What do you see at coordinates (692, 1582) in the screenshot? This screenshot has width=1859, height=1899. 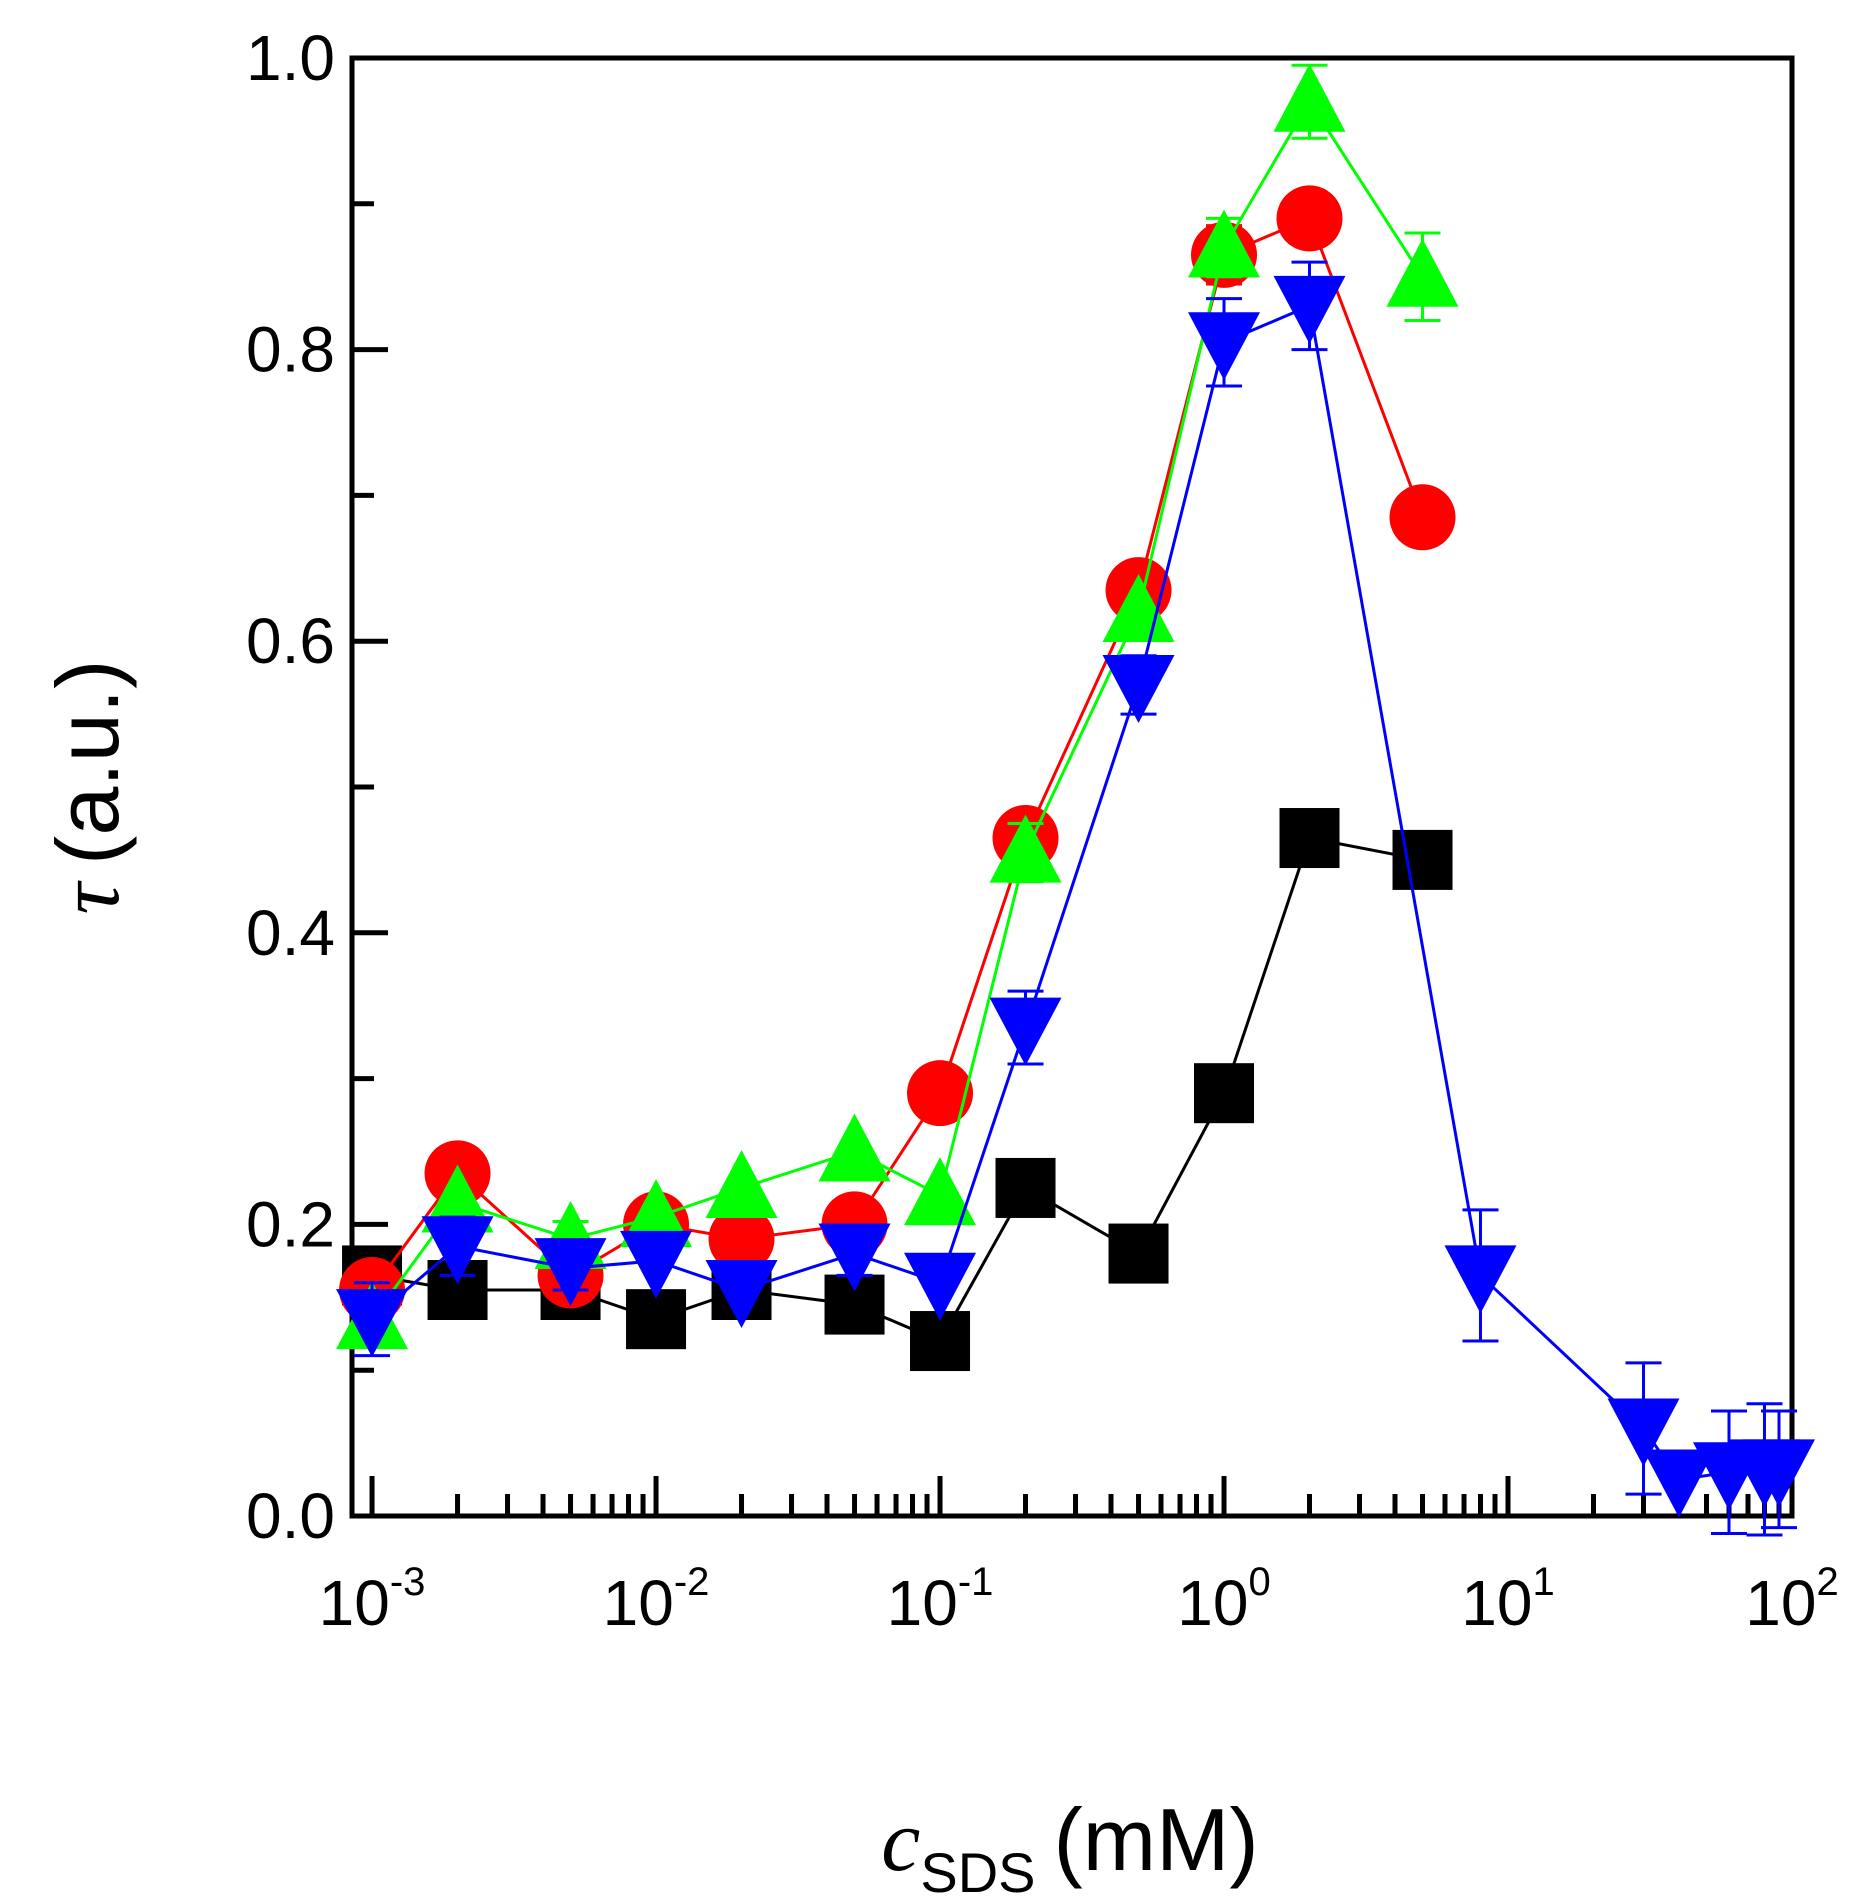 I see `x-tick-exp: -2` at bounding box center [692, 1582].